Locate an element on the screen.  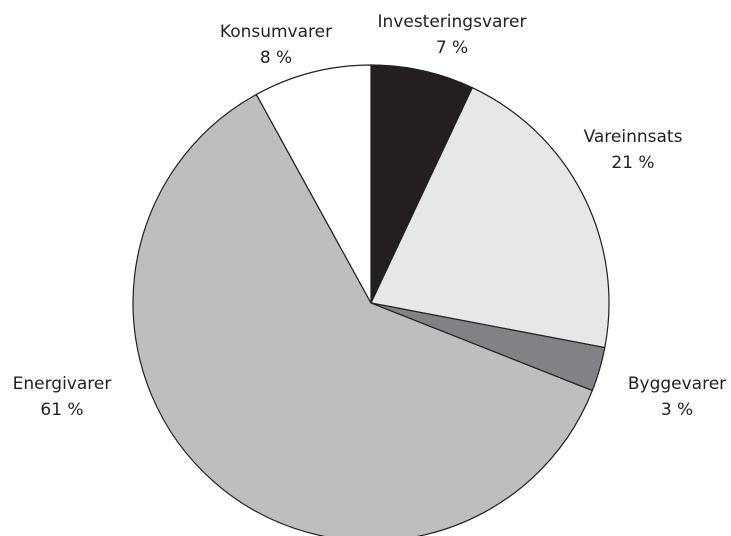
slice-value-label: 7 % is located at coordinates (452, 48).